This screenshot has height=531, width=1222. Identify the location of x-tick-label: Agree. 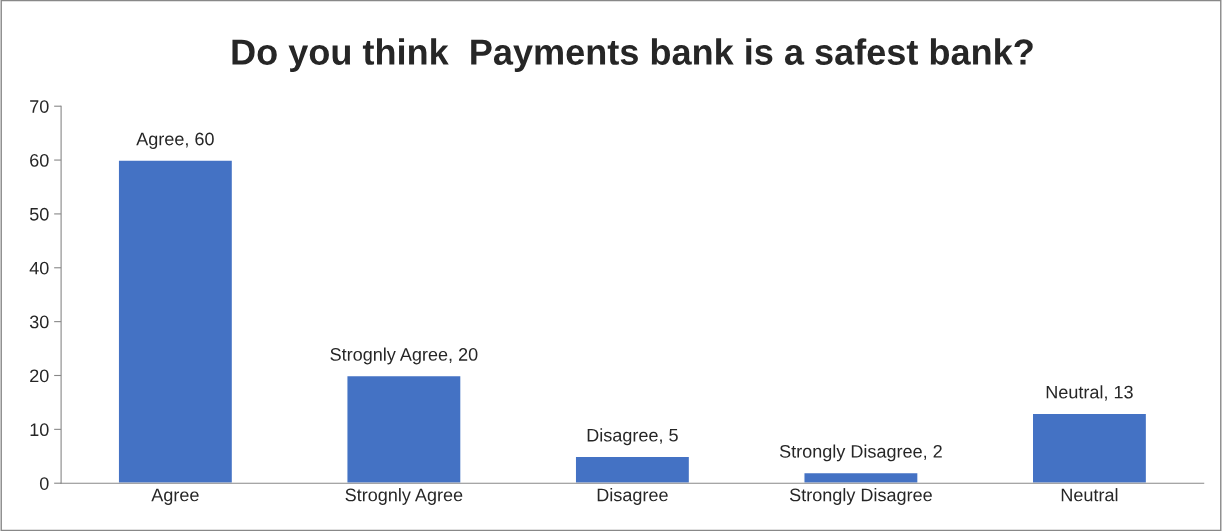
(175, 496).